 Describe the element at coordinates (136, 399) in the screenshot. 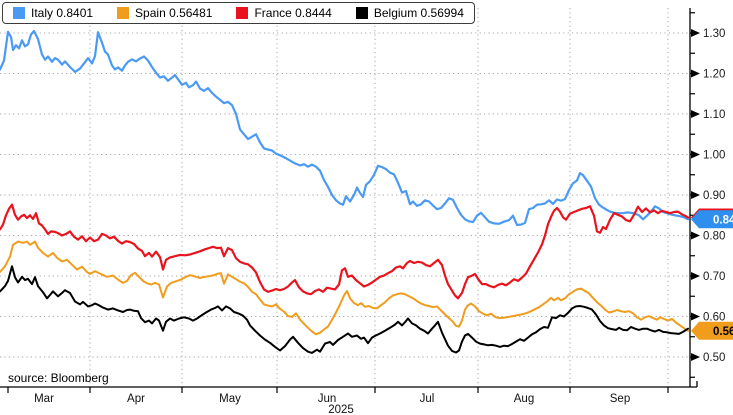

I see `x-month-label: Apr` at that location.